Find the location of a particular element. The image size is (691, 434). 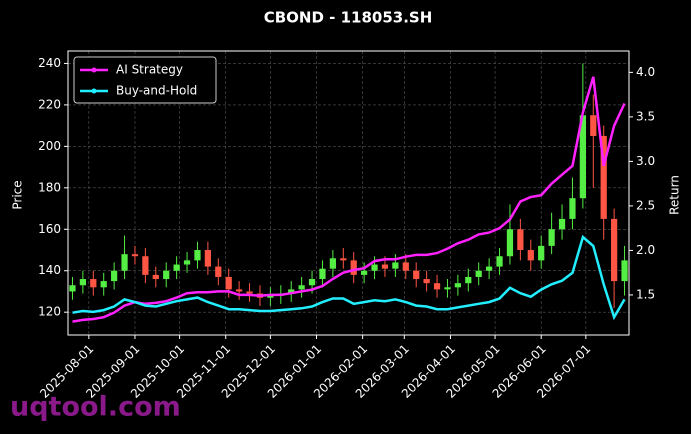

legend: AI Strategy Buy-and-Hold is located at coordinates (145, 80).